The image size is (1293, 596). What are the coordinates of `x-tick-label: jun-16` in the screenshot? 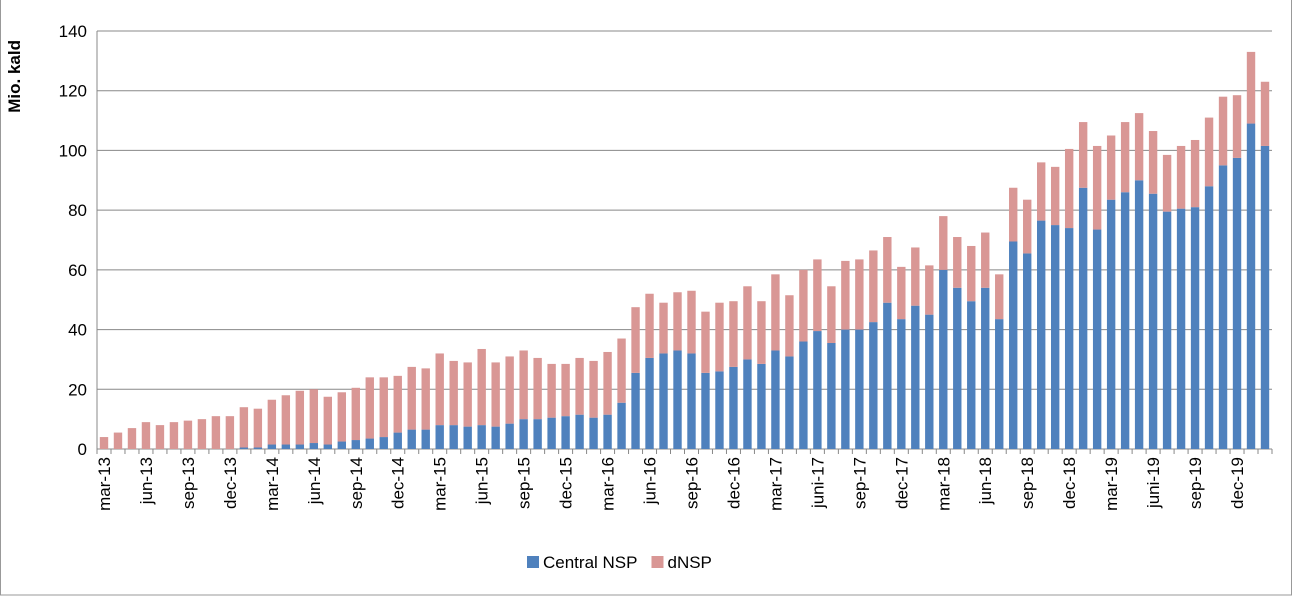 It's located at (650, 481).